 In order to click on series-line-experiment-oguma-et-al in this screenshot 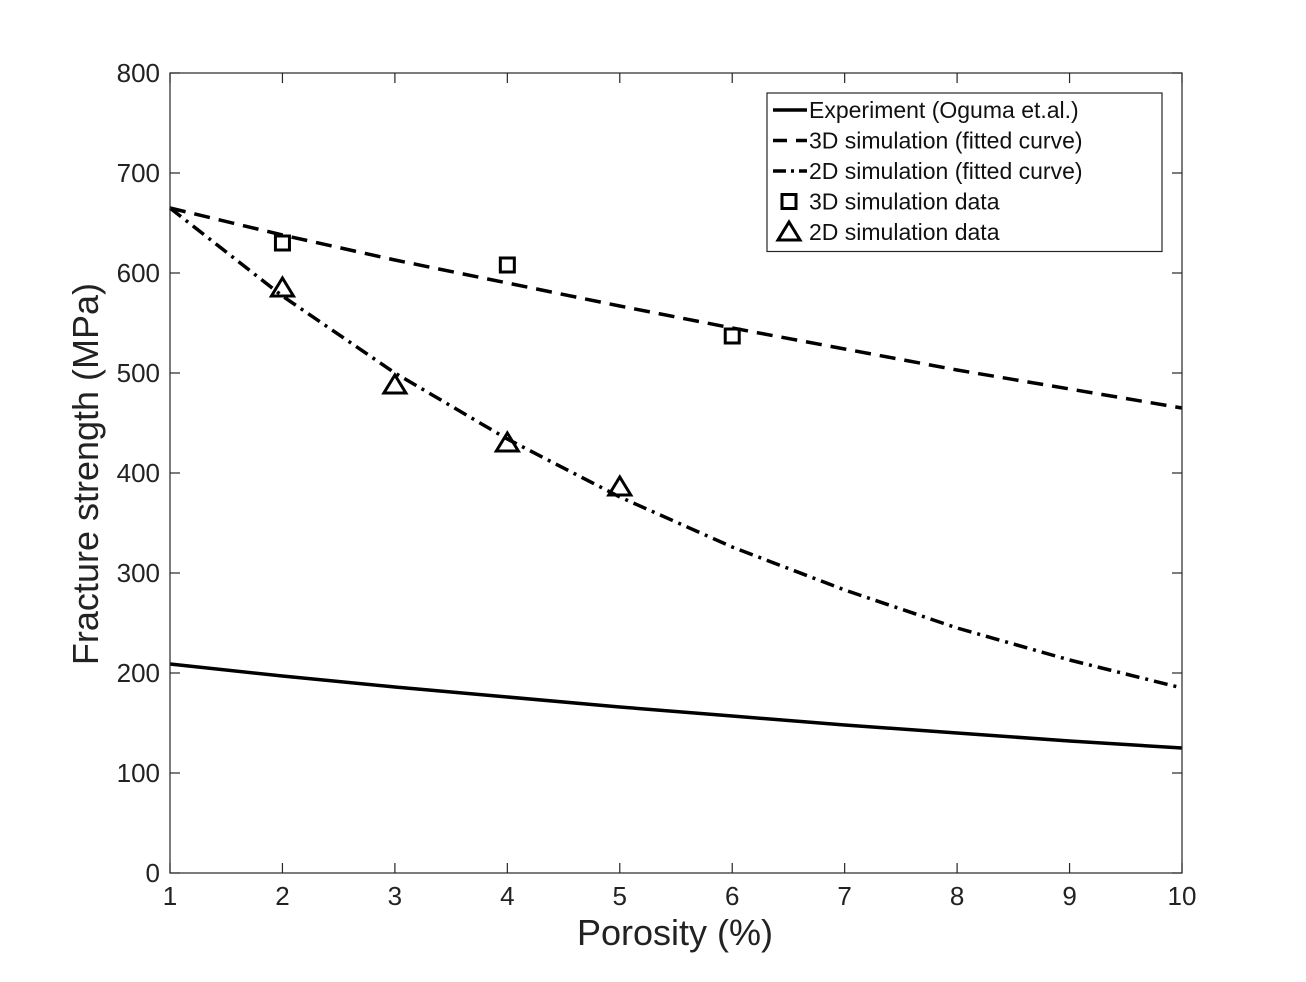, I will do `click(676, 706)`.